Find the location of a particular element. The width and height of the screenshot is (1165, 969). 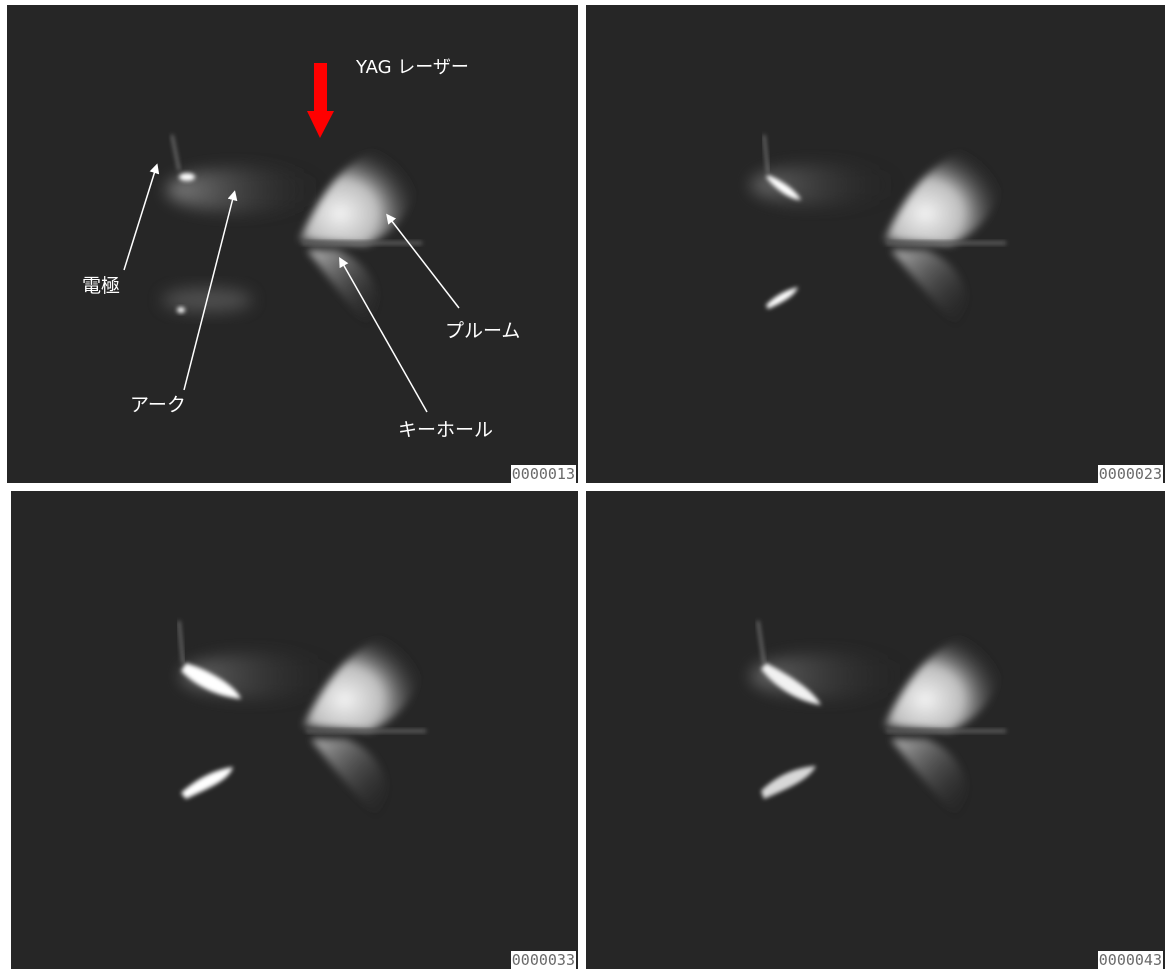

plume-label: プルーム is located at coordinates (483, 331).